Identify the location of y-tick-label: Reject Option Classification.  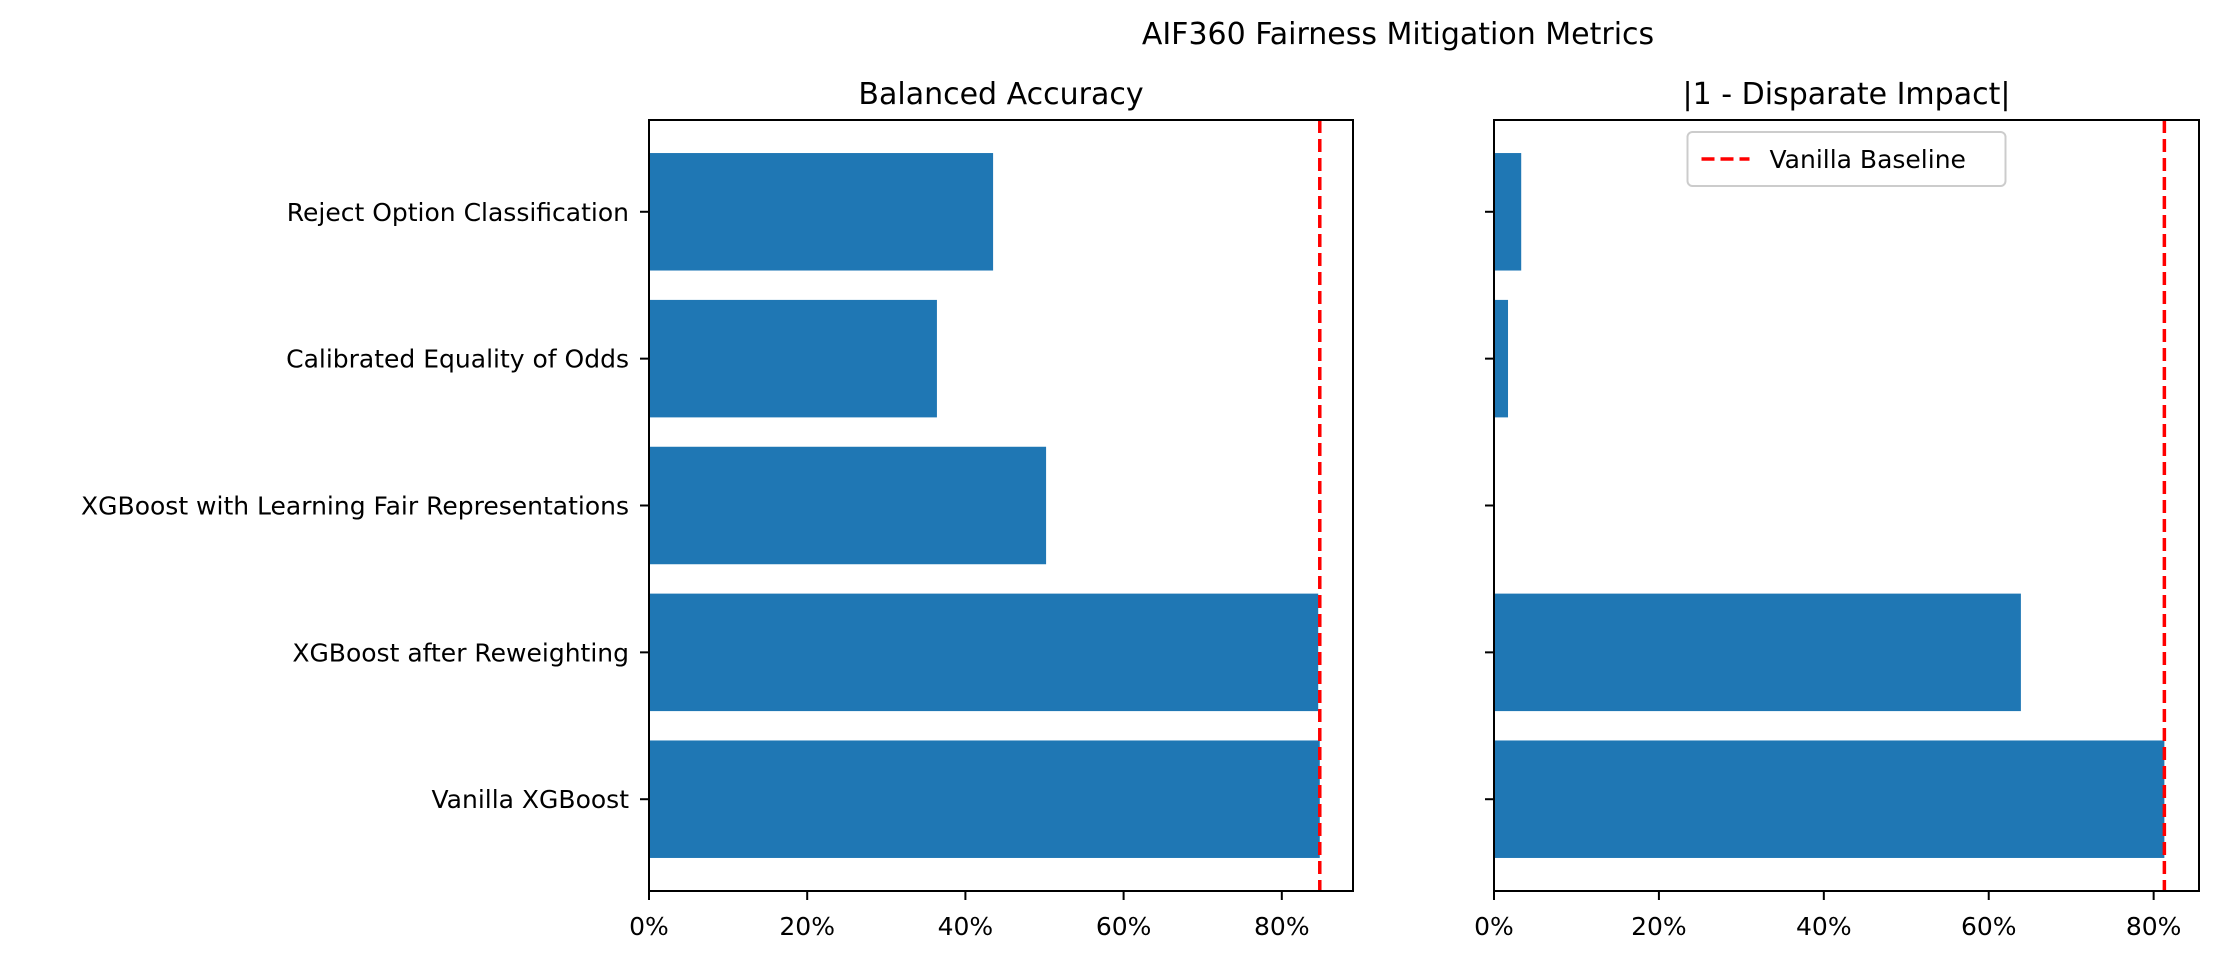
(458, 212).